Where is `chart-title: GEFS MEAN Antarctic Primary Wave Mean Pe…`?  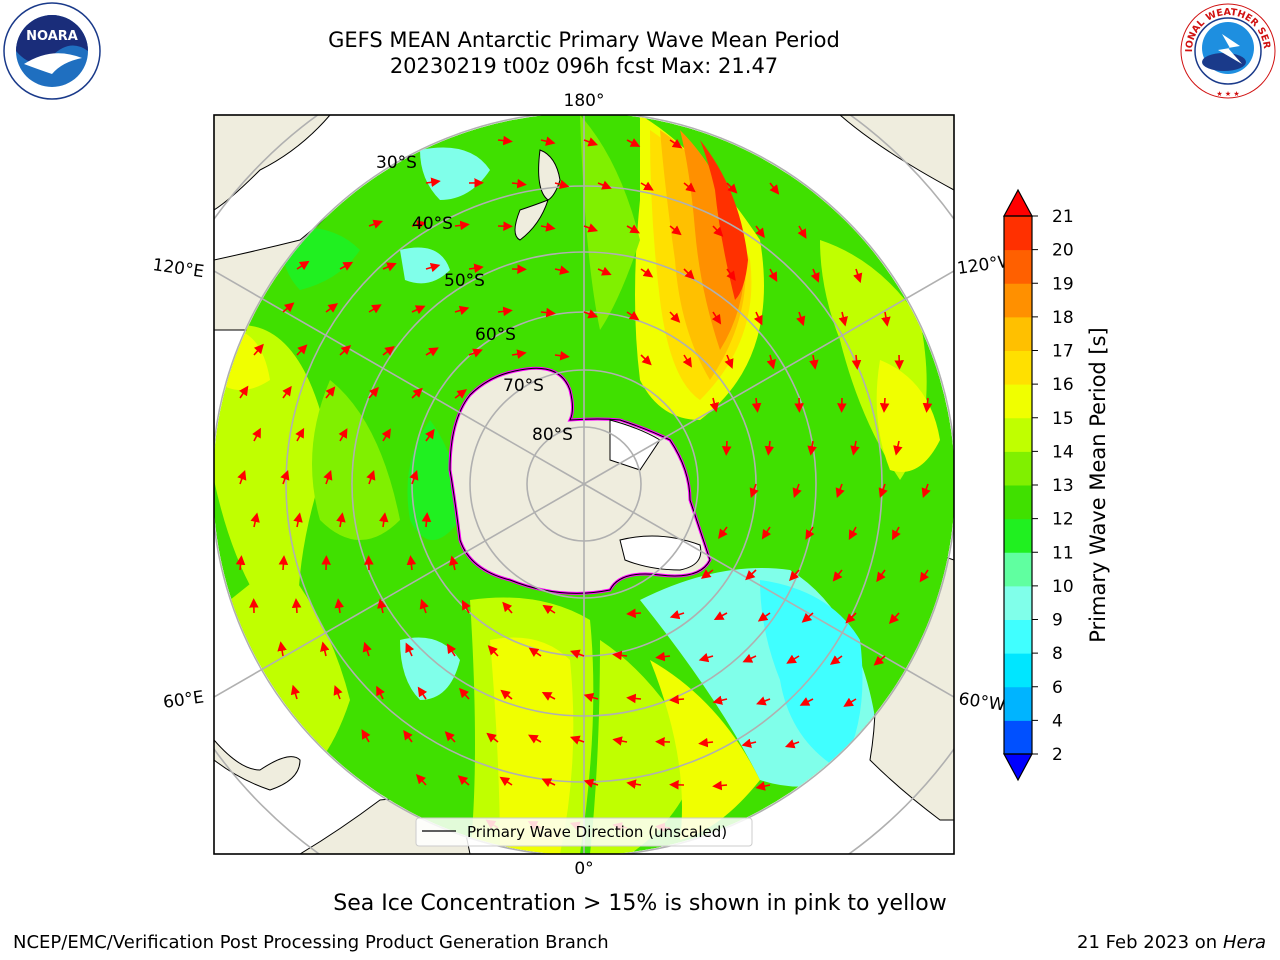
chart-title: GEFS MEAN Antarctic Primary Wave Mean Pe… is located at coordinates (584, 40).